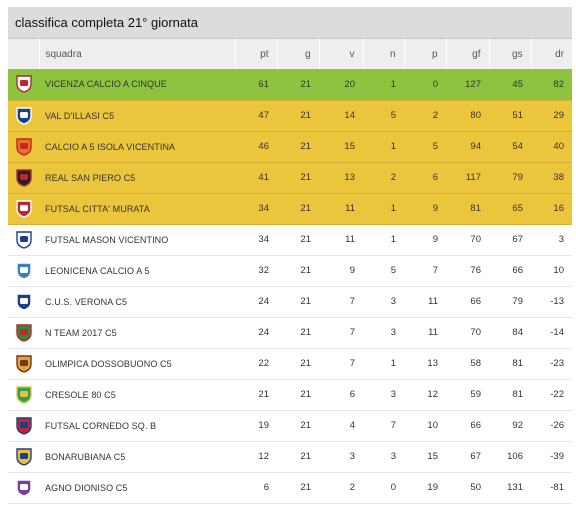 The height and width of the screenshot is (516, 576). I want to click on stat-p: 2, so click(425, 116).